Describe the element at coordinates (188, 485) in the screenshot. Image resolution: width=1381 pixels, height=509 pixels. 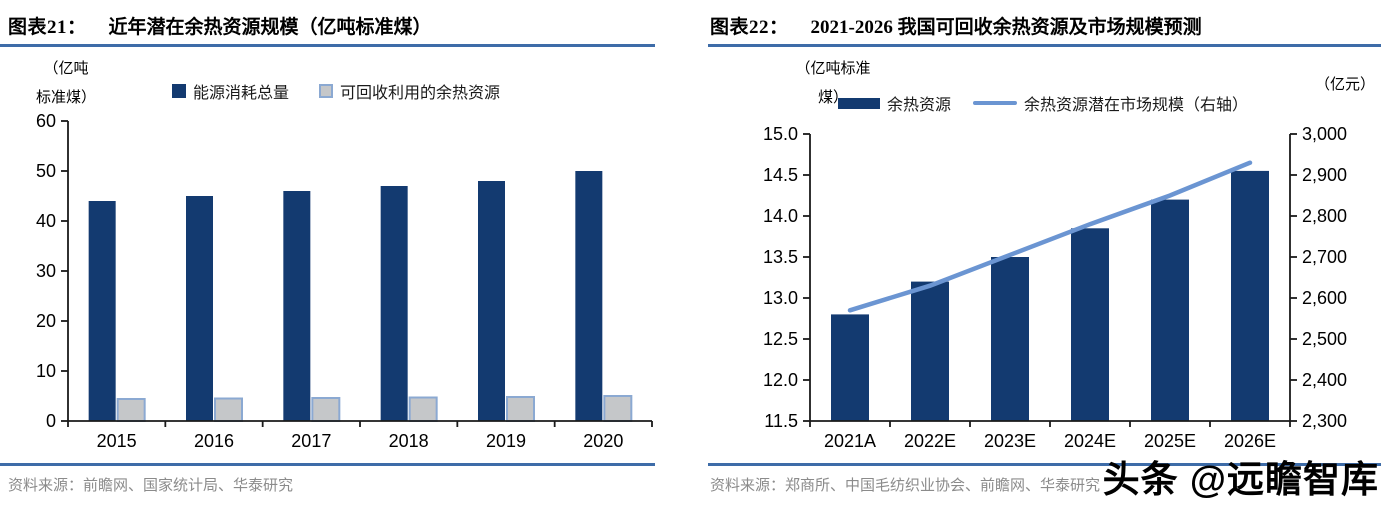
I see `source-text: 前瞻网、国家统计局、华泰研究` at that location.